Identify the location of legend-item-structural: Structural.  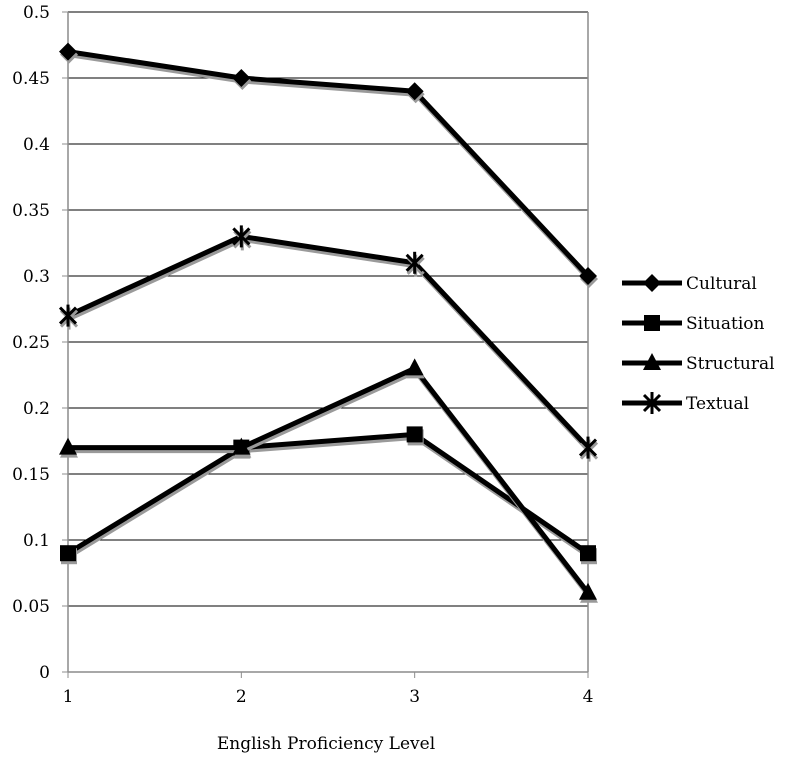
(698, 363).